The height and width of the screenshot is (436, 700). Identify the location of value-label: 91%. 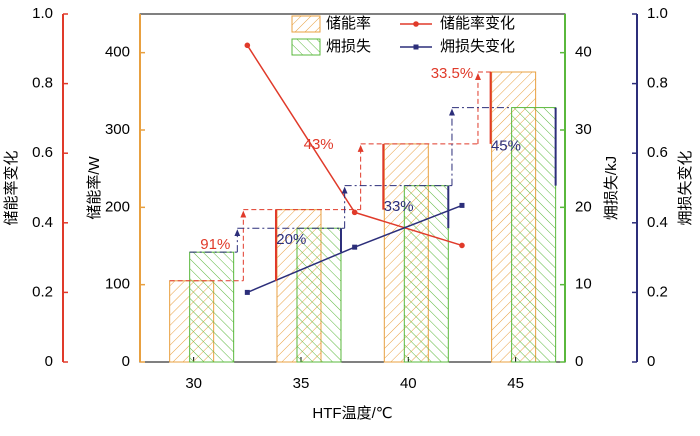
(215, 244).